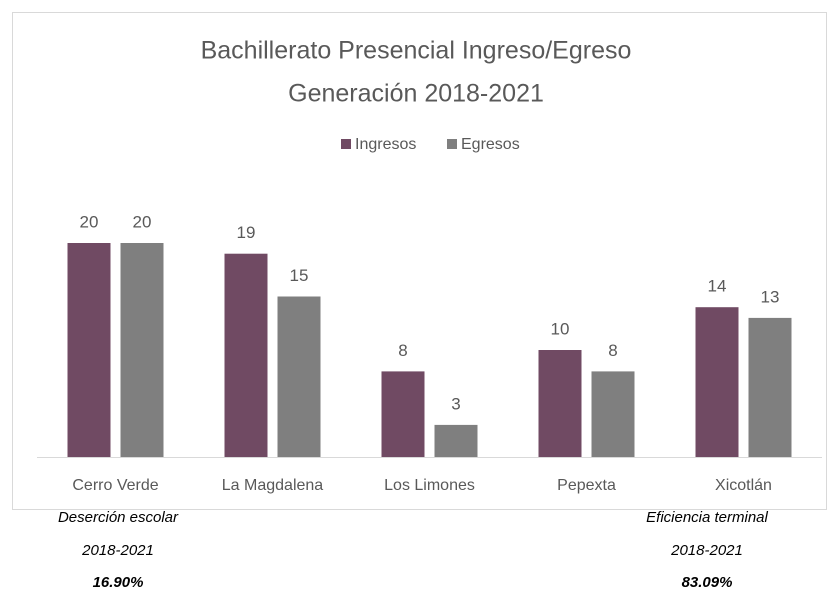  I want to click on x-tick-label: Los Limones, so click(429, 485).